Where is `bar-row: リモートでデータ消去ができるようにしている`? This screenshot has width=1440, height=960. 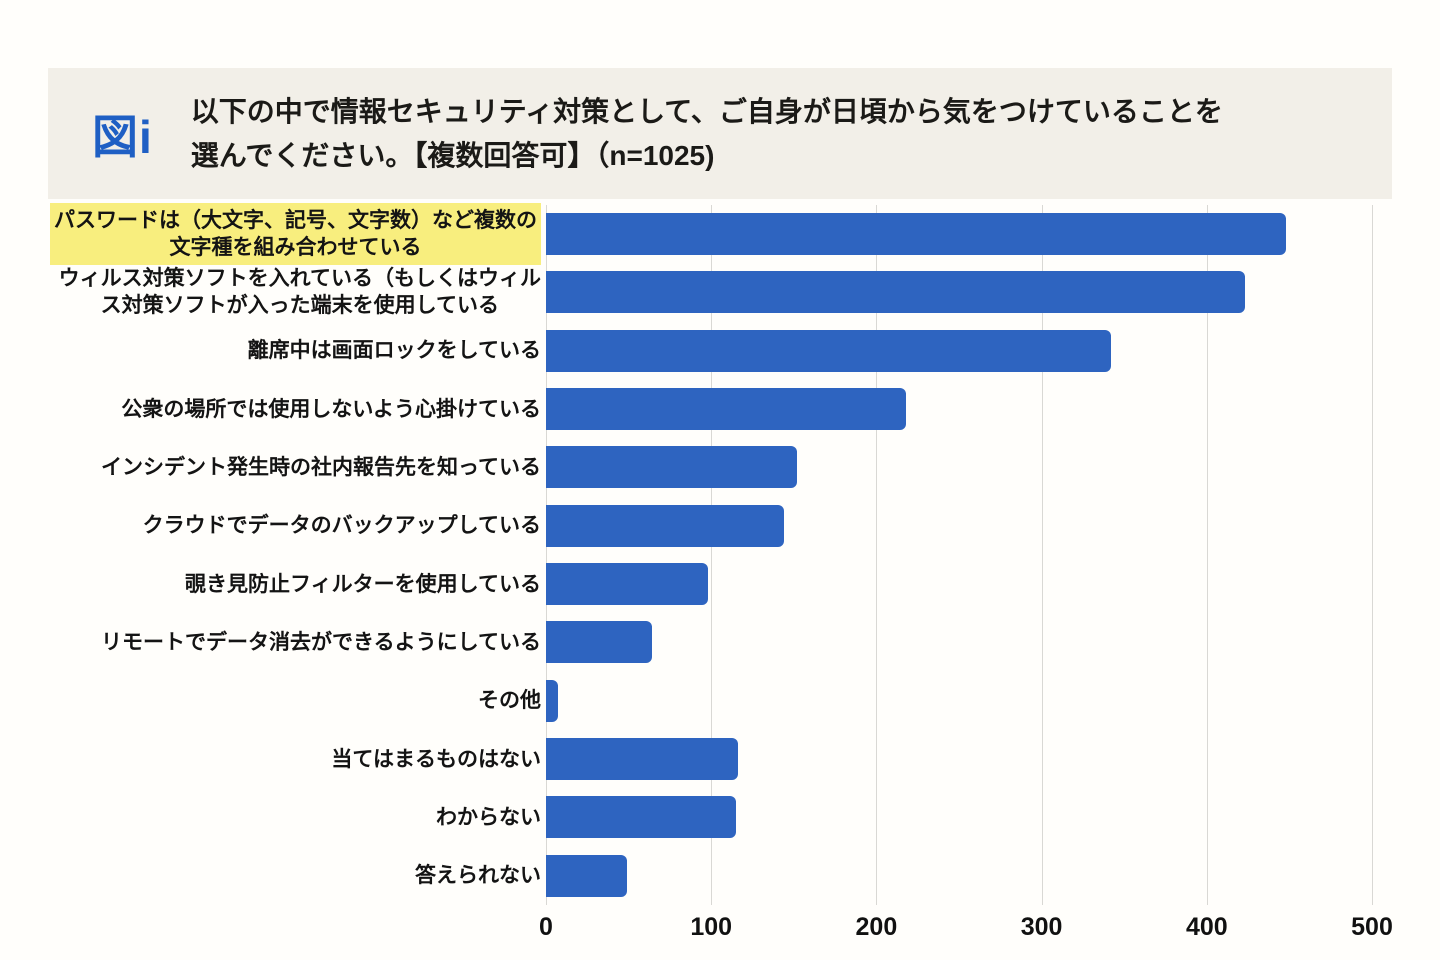
bar-row: リモートでデータ消去ができるようにしている is located at coordinates (716, 642).